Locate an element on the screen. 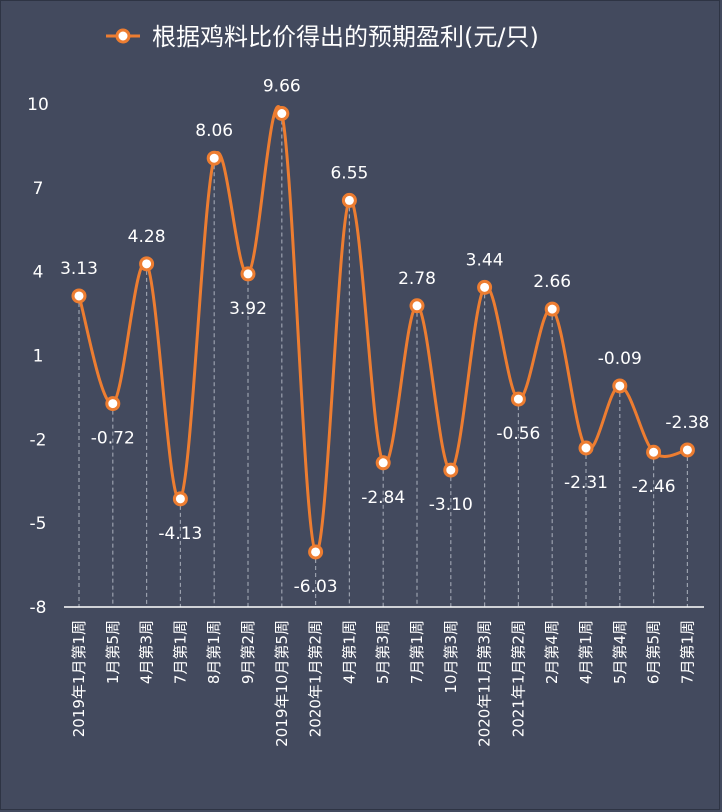  x-tick-label: 2020年11月第3周 is located at coordinates (485, 683).